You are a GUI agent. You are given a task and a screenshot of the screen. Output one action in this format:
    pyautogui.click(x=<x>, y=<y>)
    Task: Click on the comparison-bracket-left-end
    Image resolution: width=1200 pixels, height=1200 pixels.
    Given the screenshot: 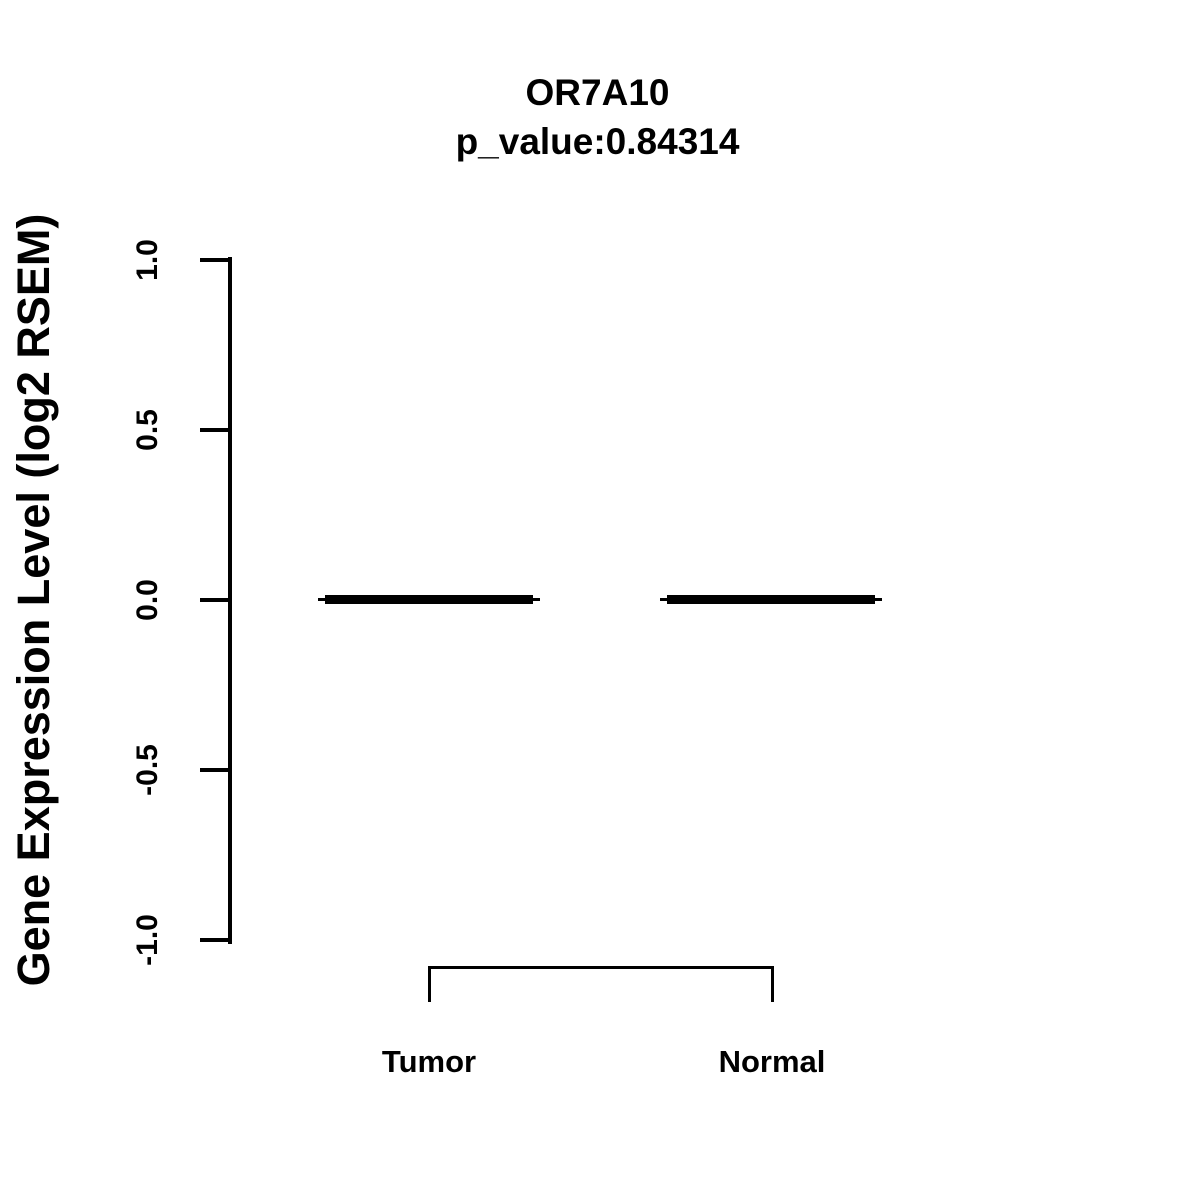 What is the action you would take?
    pyautogui.click(x=429, y=984)
    